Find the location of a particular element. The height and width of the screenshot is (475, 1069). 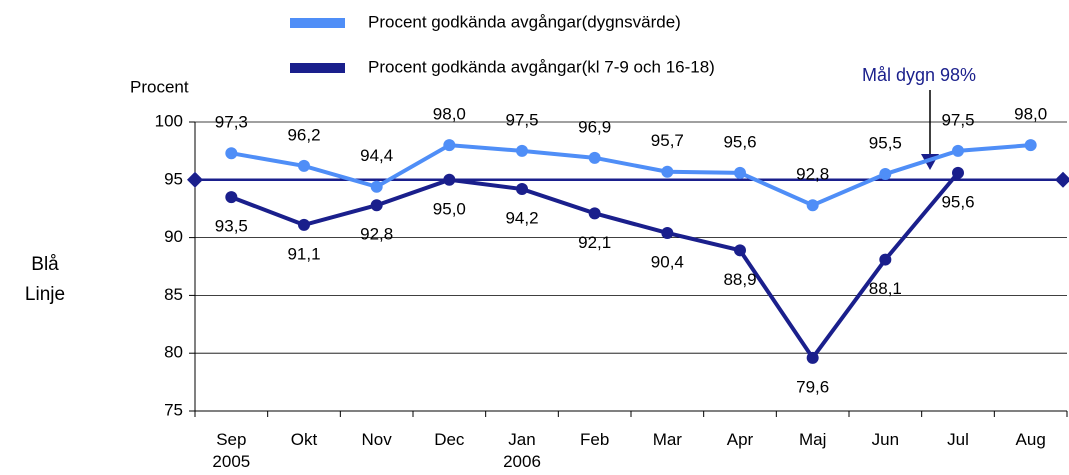

data-label: 96,9 is located at coordinates (594, 126).